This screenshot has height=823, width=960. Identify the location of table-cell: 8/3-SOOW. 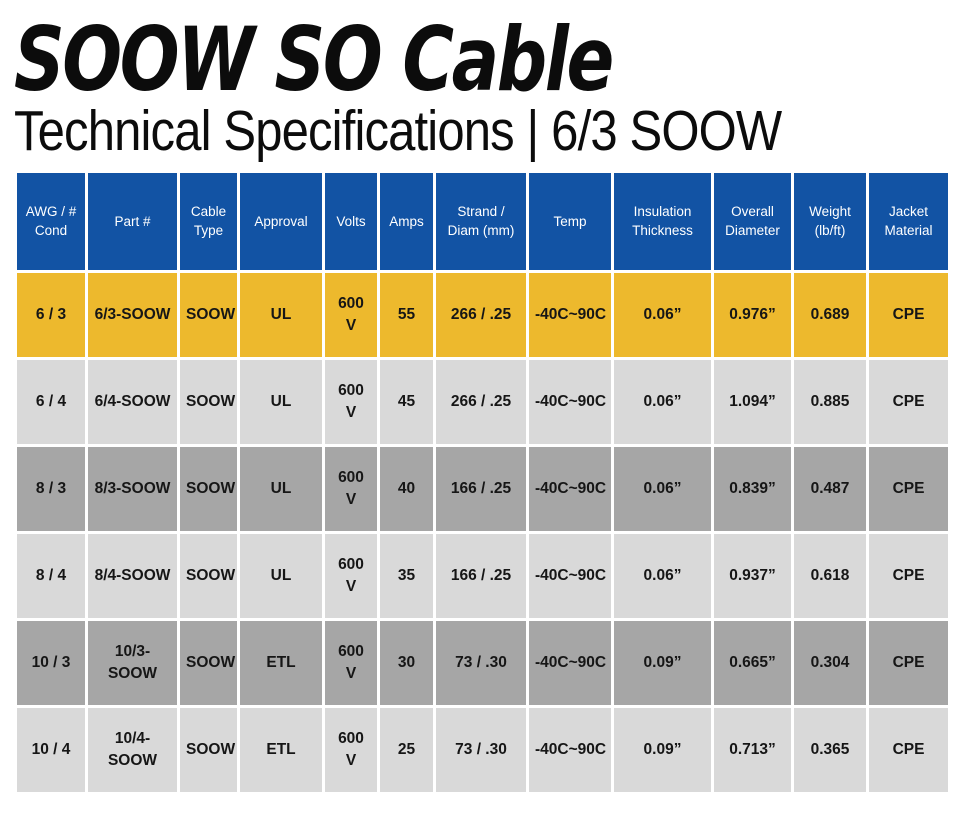
(132, 488).